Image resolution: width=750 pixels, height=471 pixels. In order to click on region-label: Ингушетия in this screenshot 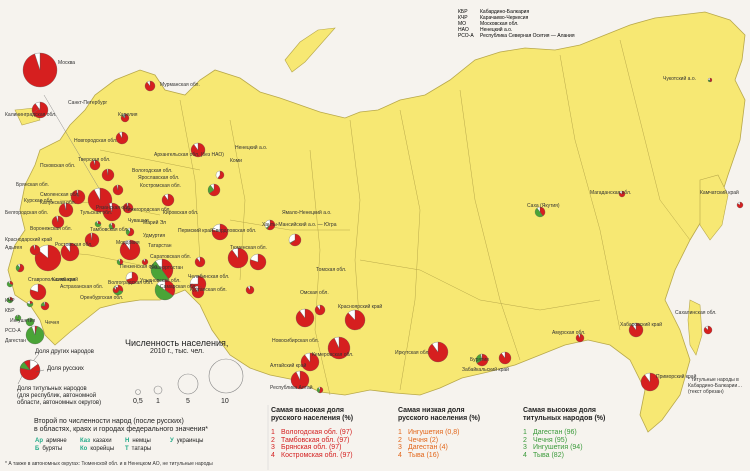, I will do `click(23, 321)`.